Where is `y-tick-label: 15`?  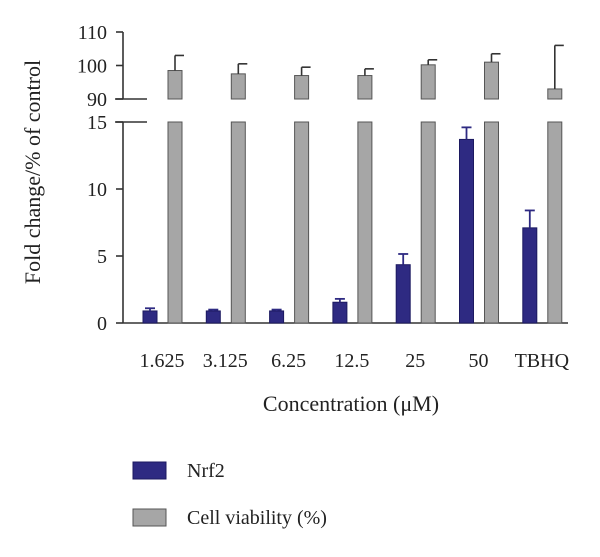 y-tick-label: 15 is located at coordinates (97, 123).